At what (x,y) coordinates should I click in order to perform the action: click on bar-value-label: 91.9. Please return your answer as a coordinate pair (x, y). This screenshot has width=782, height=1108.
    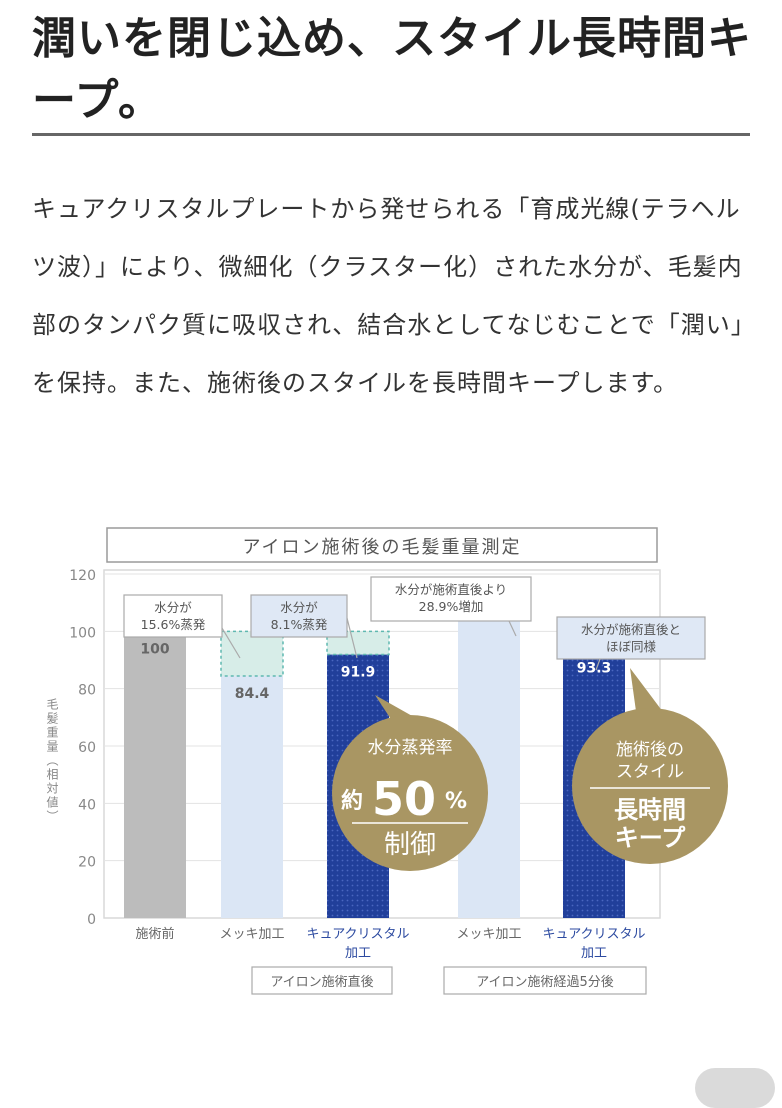
    Looking at the image, I should click on (358, 673).